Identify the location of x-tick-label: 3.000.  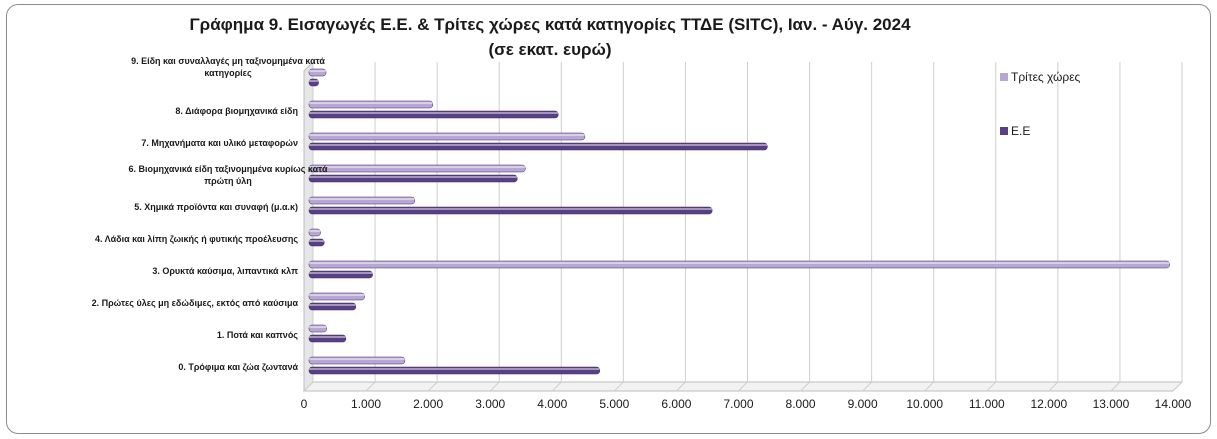
(490, 404).